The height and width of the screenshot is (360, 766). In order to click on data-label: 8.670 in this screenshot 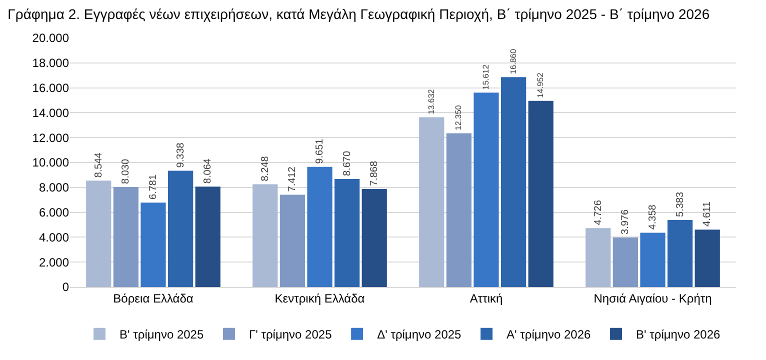, I will do `click(347, 163)`.